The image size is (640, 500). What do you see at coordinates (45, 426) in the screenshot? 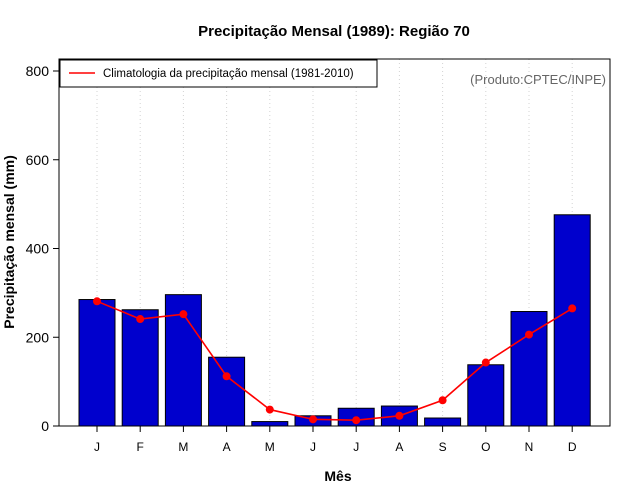
I see `y-tick-label: 0` at bounding box center [45, 426].